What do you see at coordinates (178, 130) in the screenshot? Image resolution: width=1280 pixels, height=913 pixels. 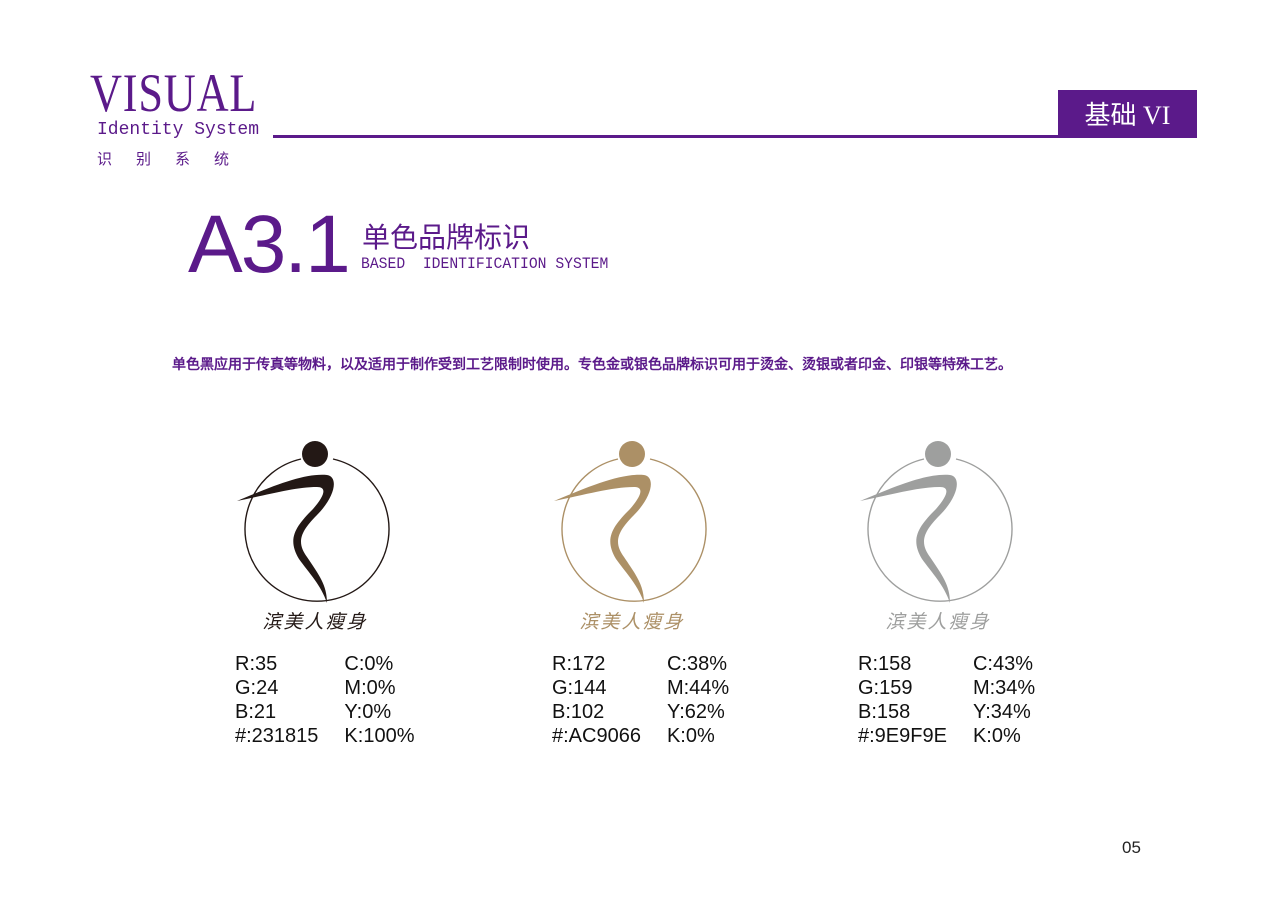 I see `header-identity-system: Identity System` at bounding box center [178, 130].